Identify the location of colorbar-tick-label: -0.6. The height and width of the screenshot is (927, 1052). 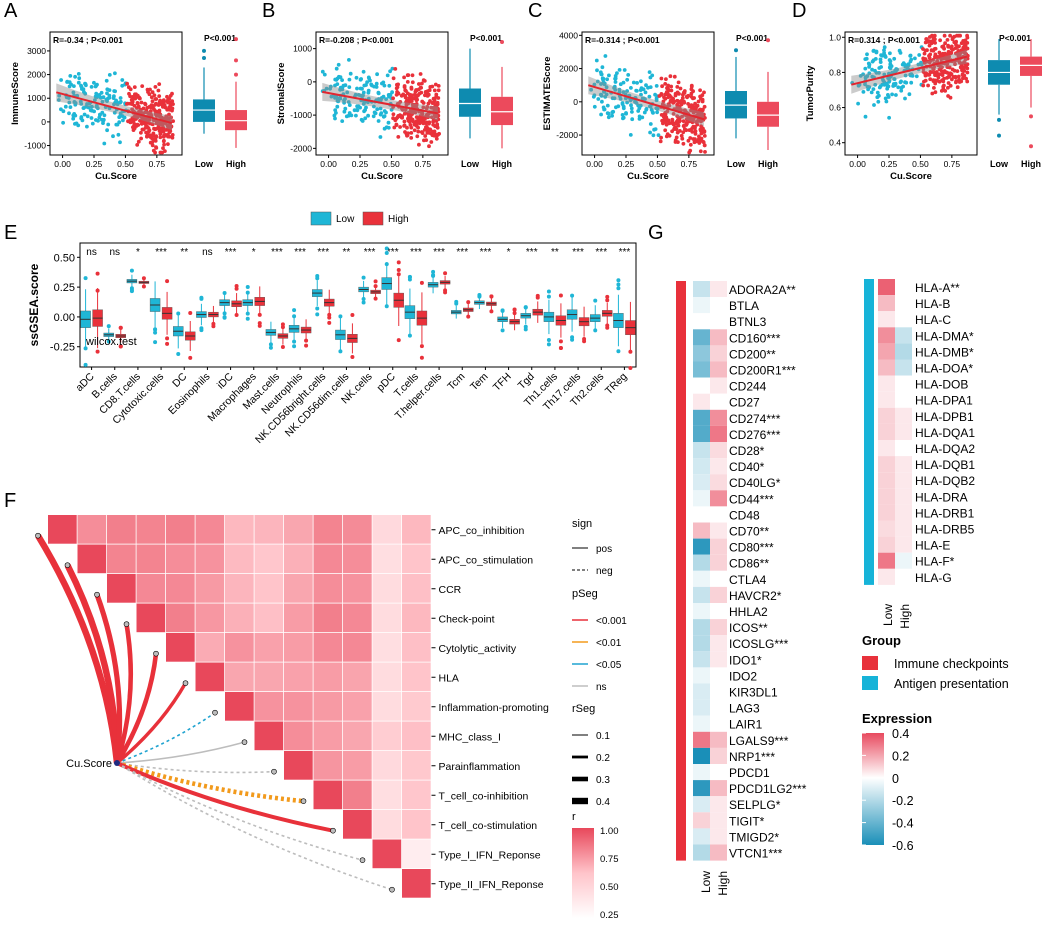
(903, 846).